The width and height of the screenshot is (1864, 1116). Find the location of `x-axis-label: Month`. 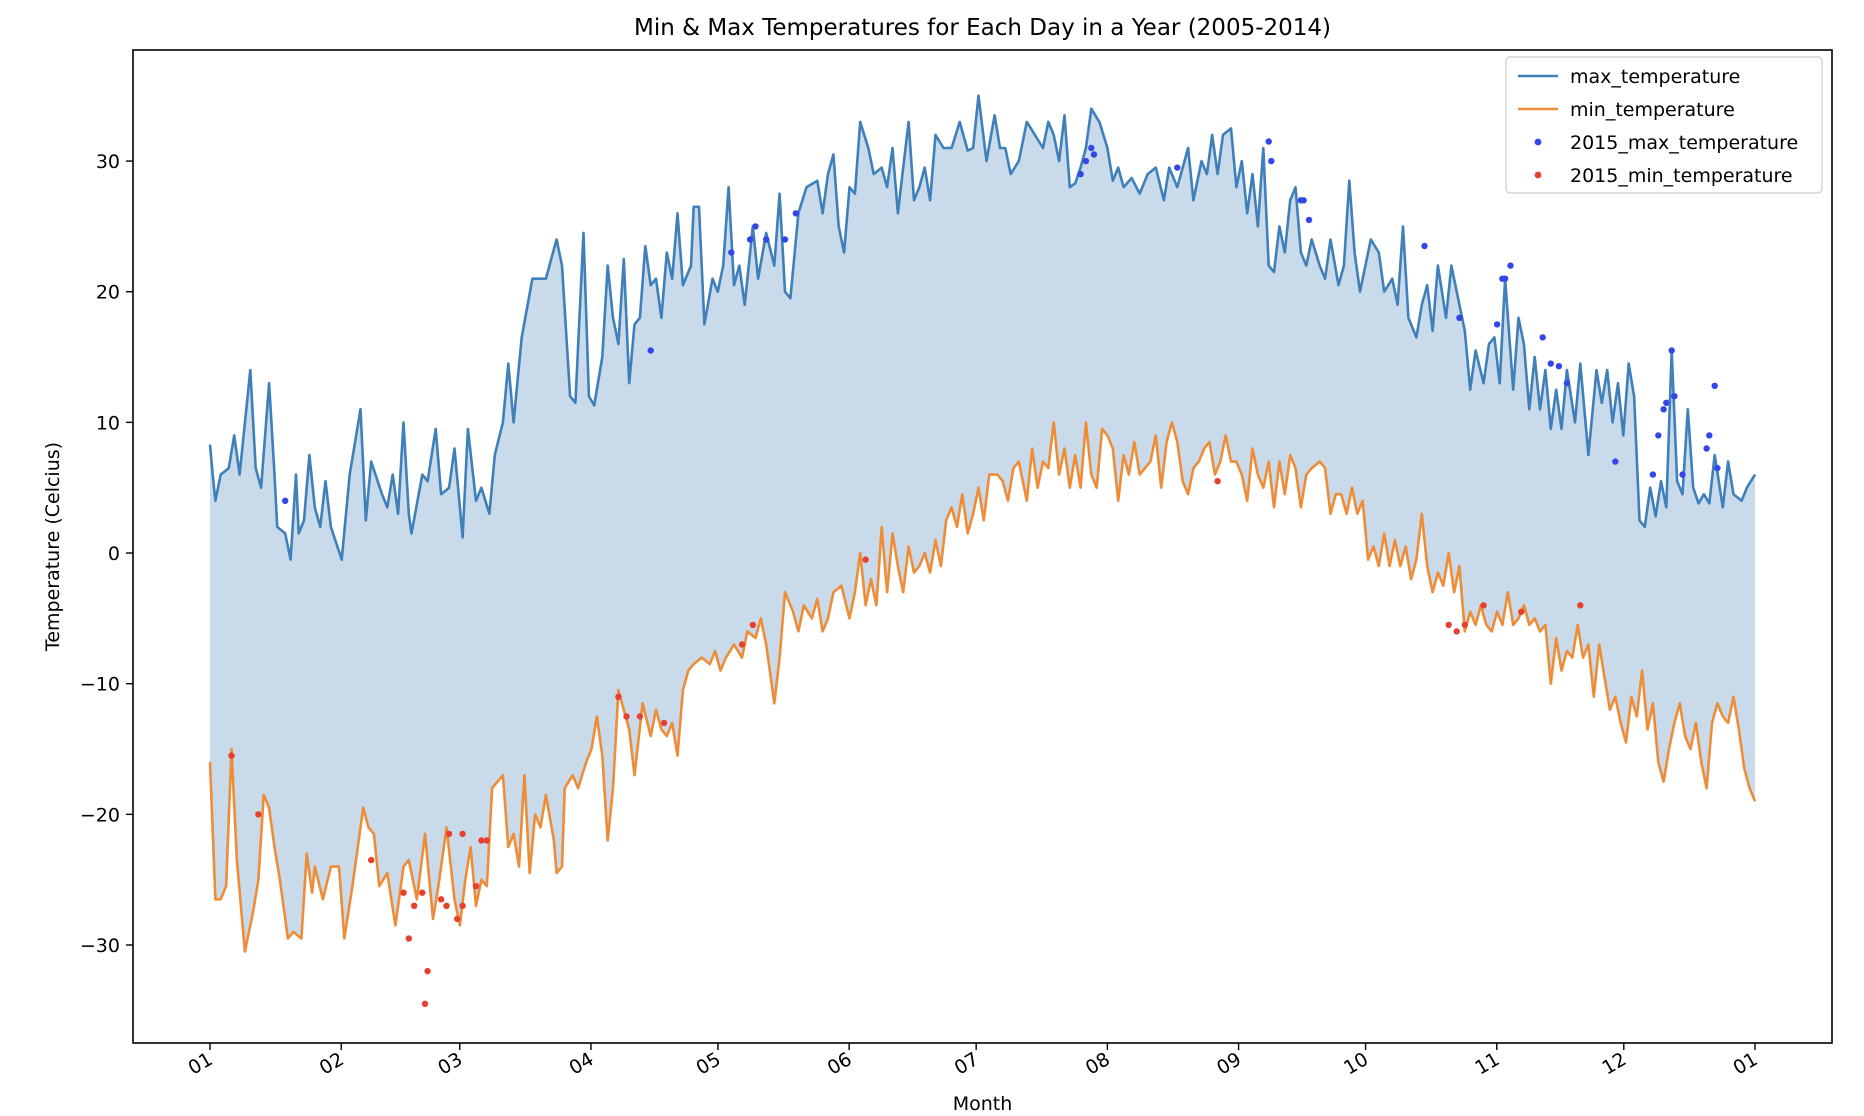

x-axis-label: Month is located at coordinates (983, 1104).